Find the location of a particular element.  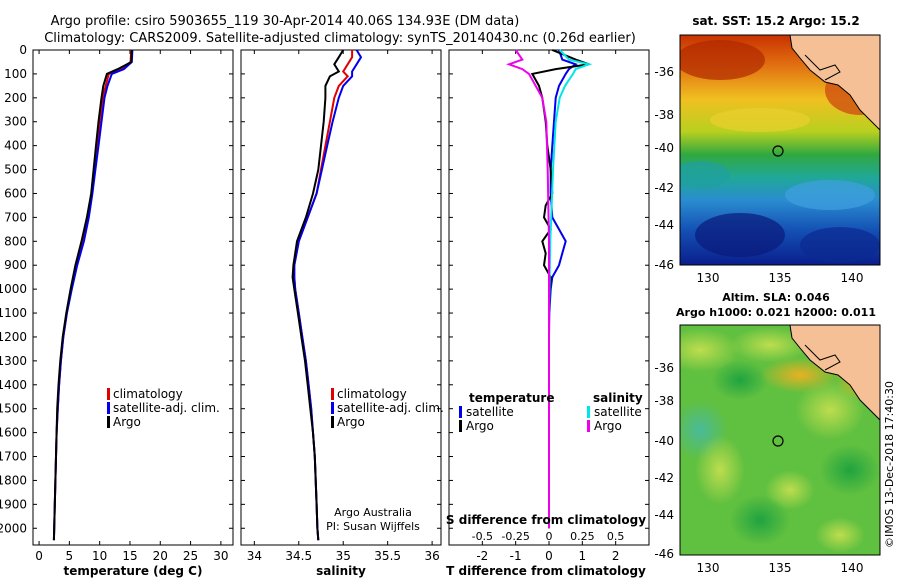

sst-y-tick: -38 is located at coordinates (664, 115).